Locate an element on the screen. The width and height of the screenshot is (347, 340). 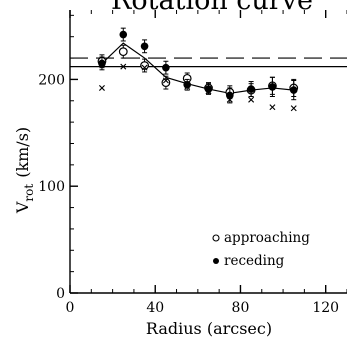
y-axis-label-unit: (km/s) is located at coordinates (22, 152).